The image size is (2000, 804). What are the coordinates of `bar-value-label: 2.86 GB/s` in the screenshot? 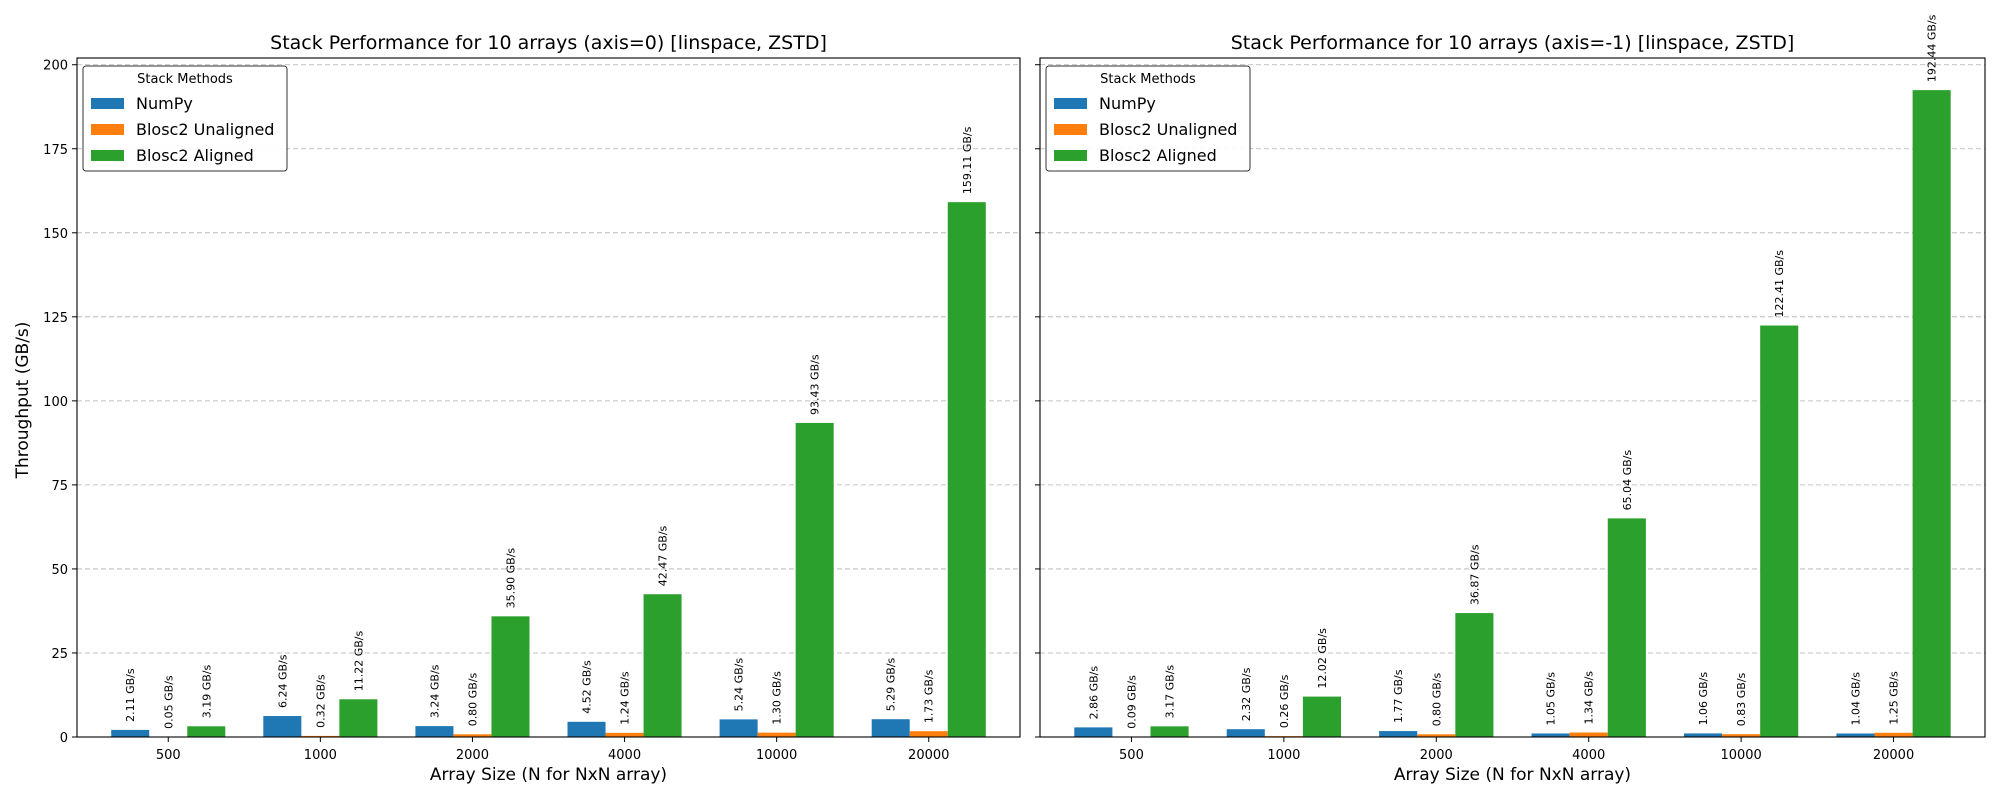 It's located at (1093, 693).